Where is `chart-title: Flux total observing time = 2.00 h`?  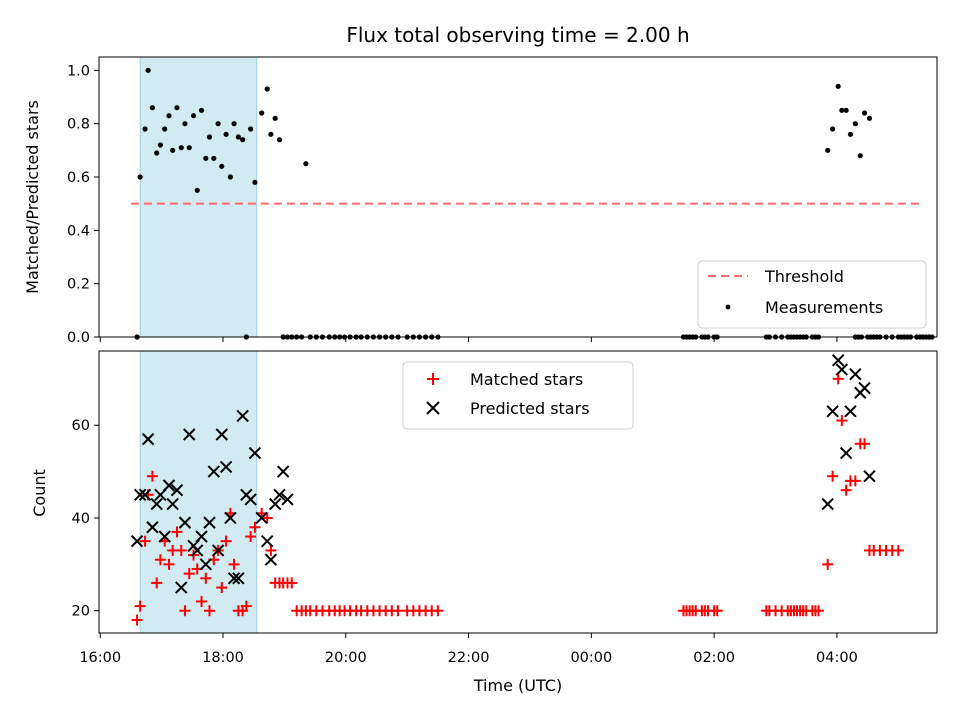 chart-title: Flux total observing time = 2.00 h is located at coordinates (517, 35).